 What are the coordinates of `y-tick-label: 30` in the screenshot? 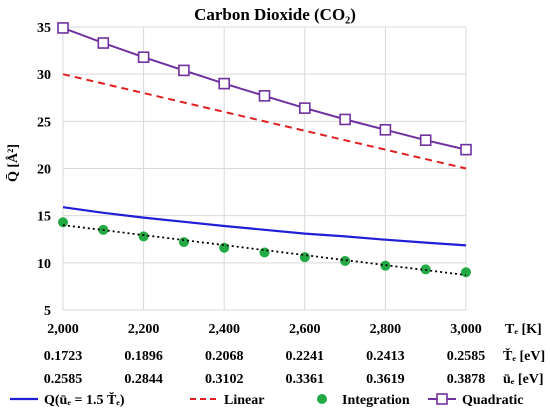 It's located at (44, 75).